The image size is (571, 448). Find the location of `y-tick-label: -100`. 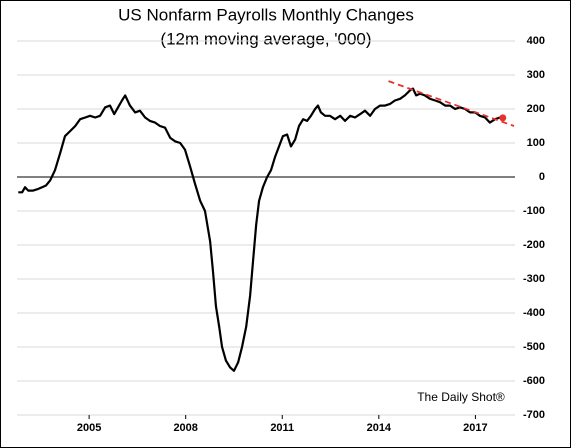

y-tick-label: -100 is located at coordinates (534, 211).